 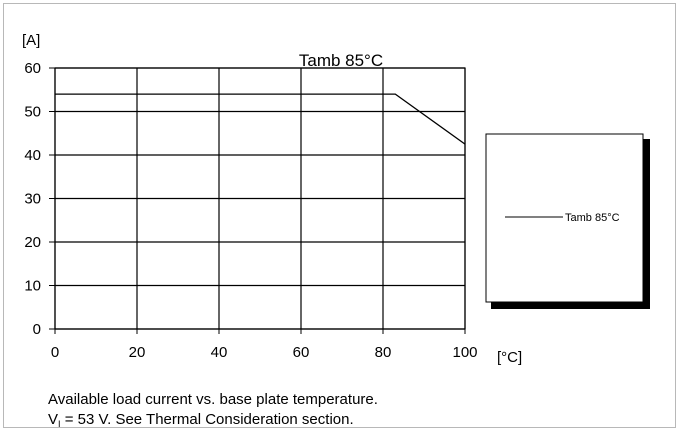 I want to click on y-tick-label: 50, so click(x=32, y=112).